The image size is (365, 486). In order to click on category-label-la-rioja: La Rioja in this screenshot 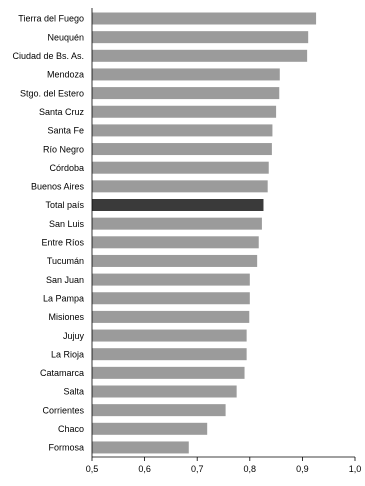, I will do `click(67, 354)`.